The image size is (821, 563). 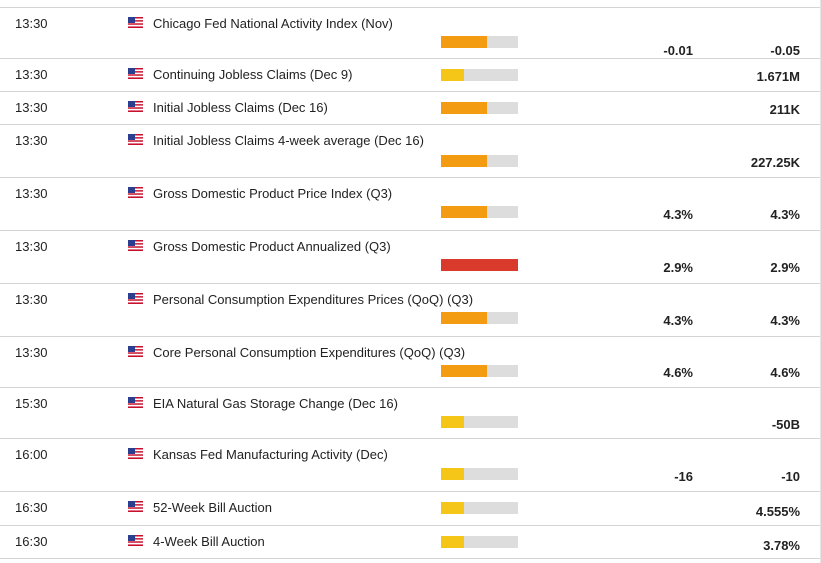 I want to click on event-time: 15:30, so click(x=31, y=403).